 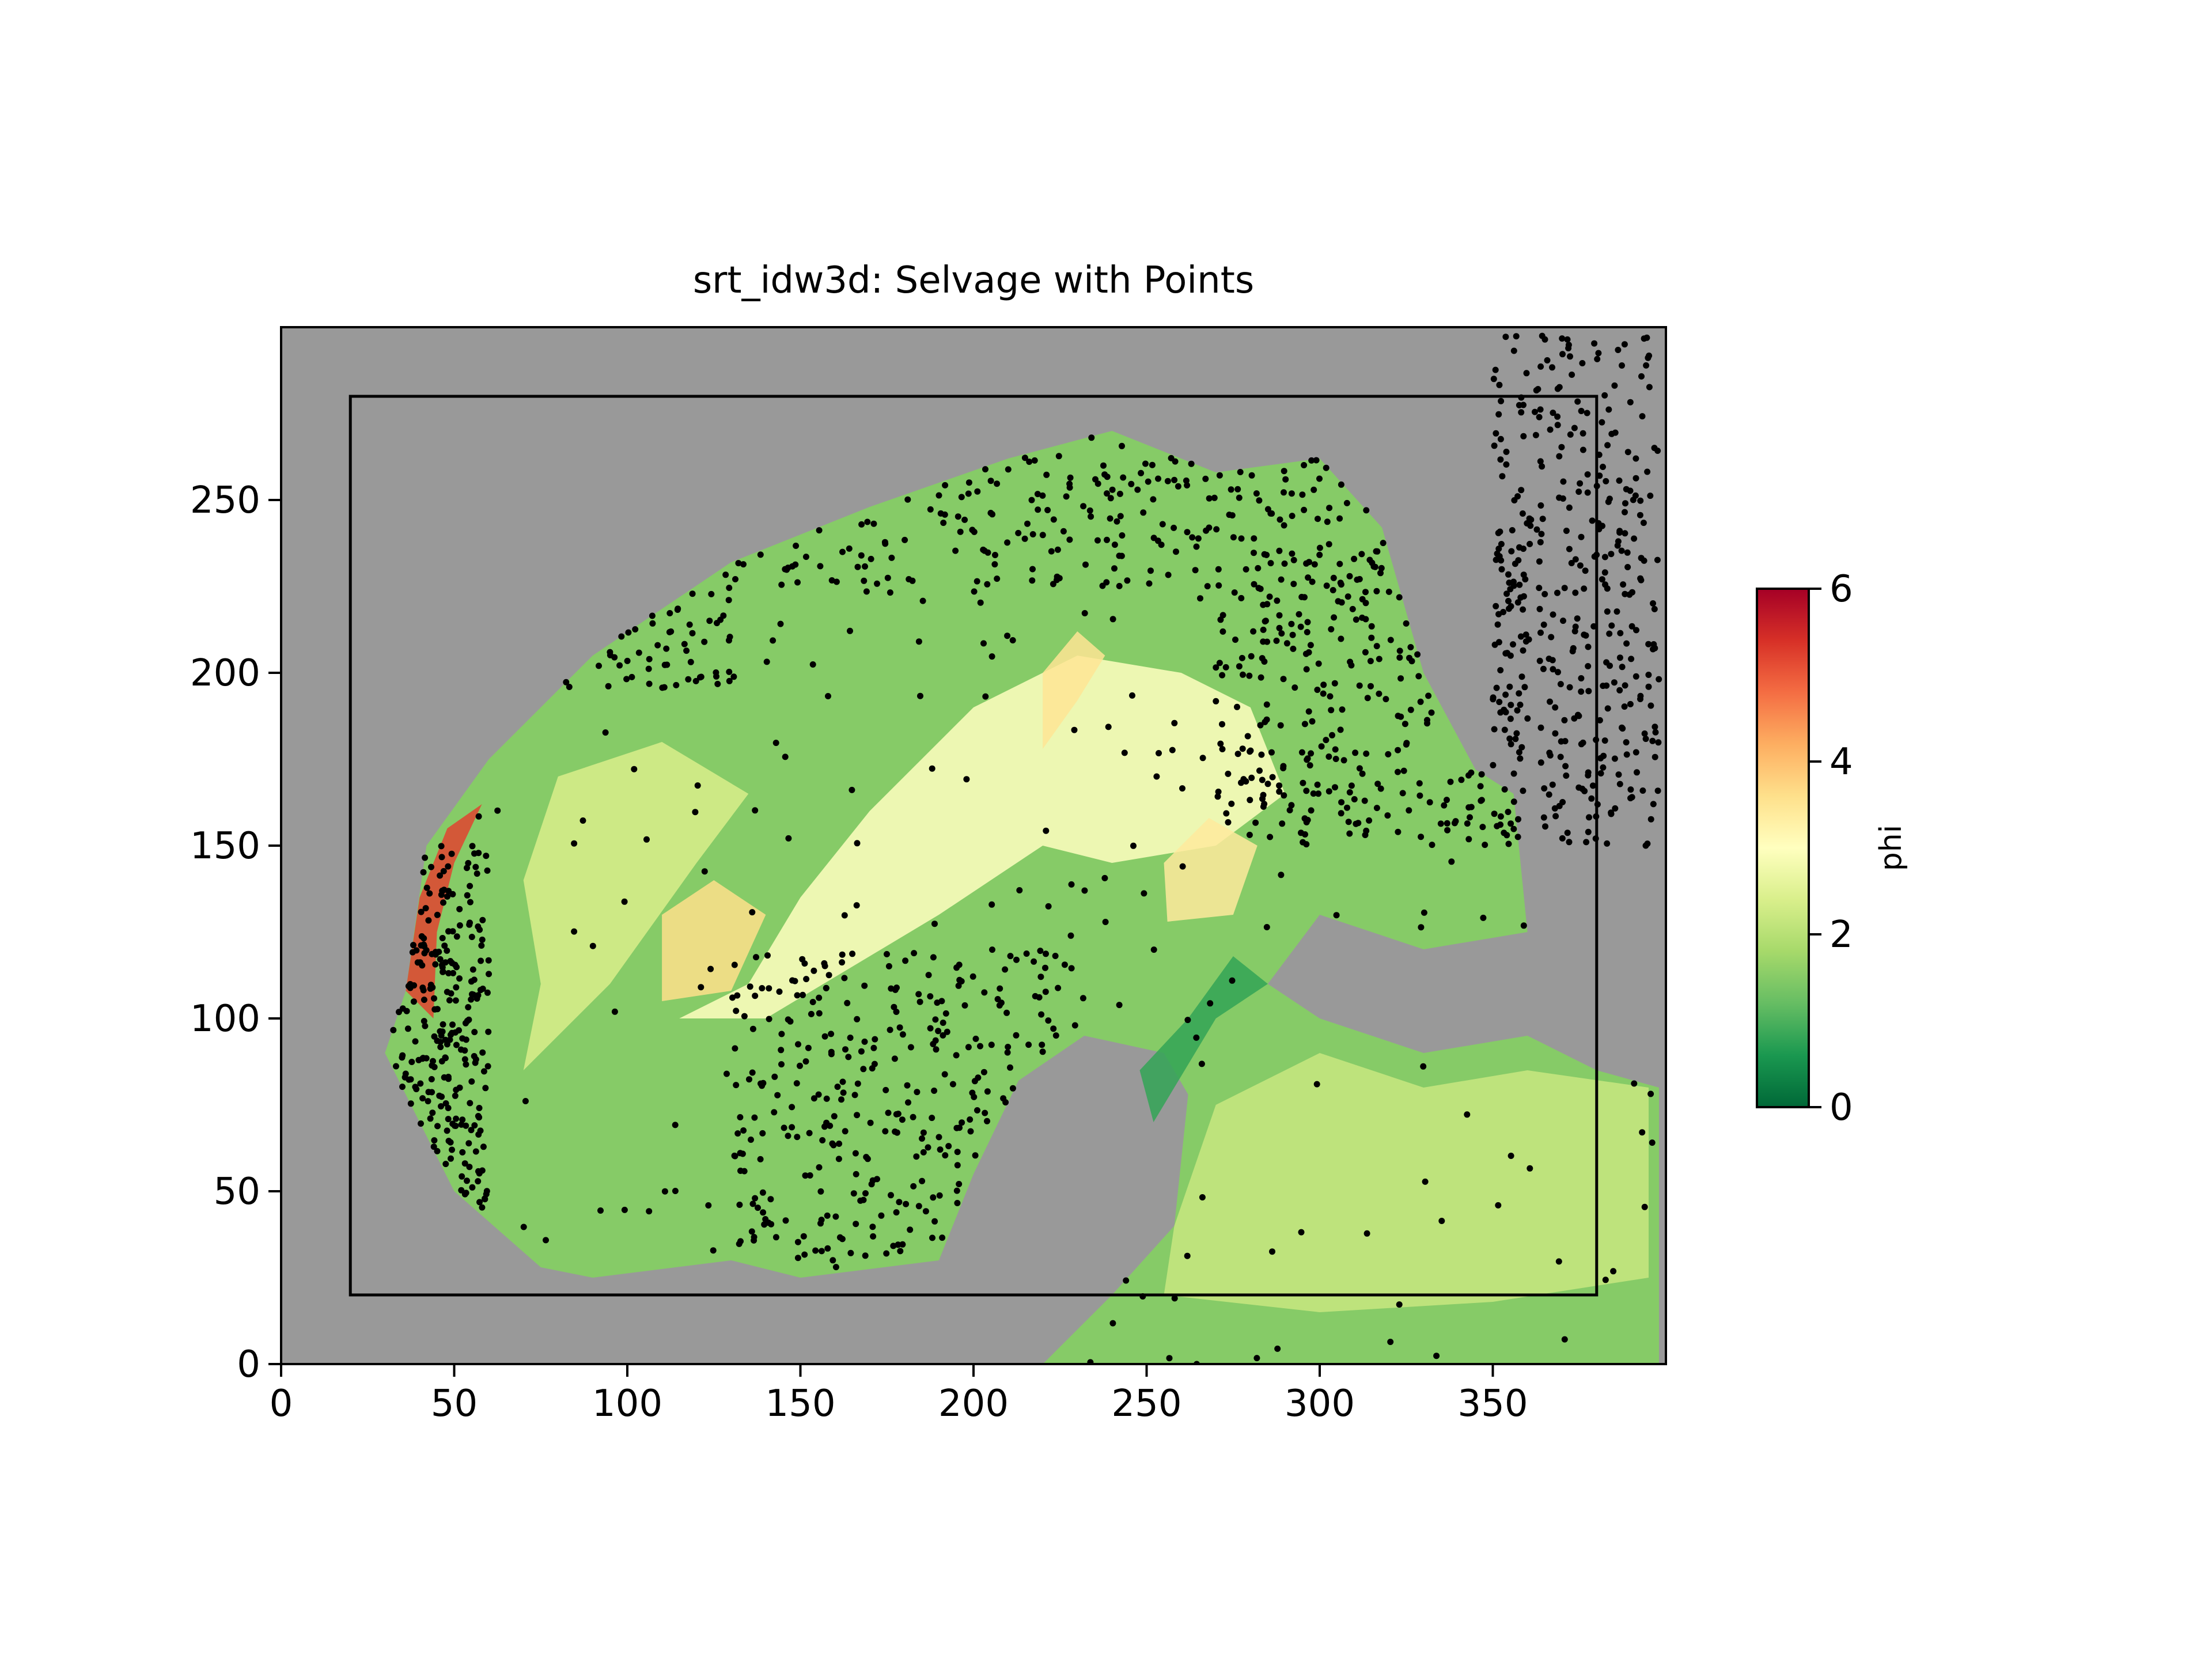 I want to click on y-tick-label: 0, so click(x=248, y=1364).